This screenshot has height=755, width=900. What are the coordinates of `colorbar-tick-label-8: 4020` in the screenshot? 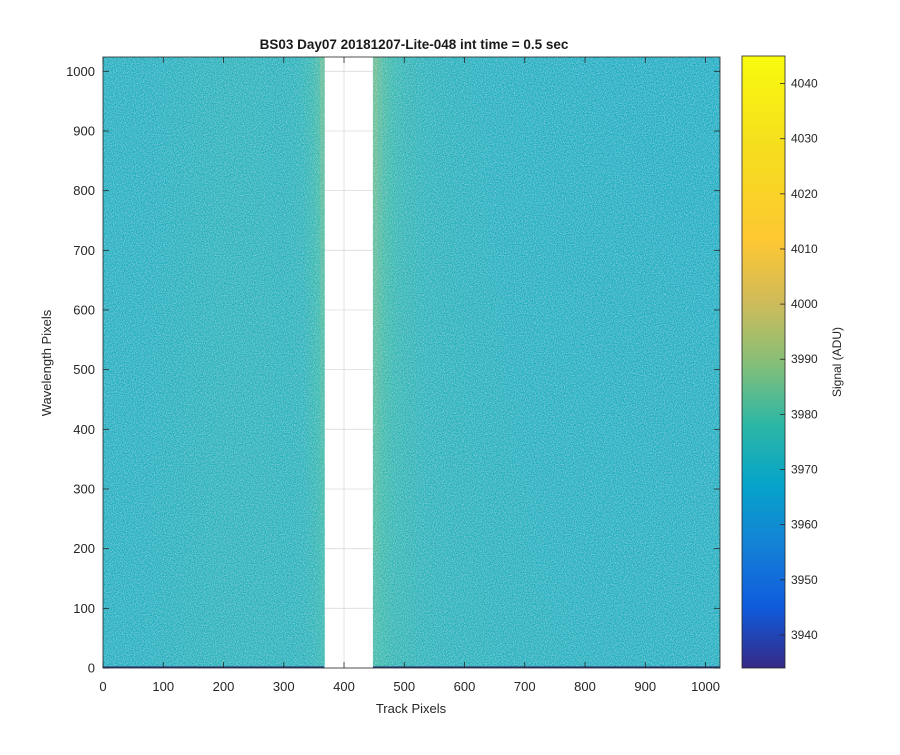 It's located at (804, 194).